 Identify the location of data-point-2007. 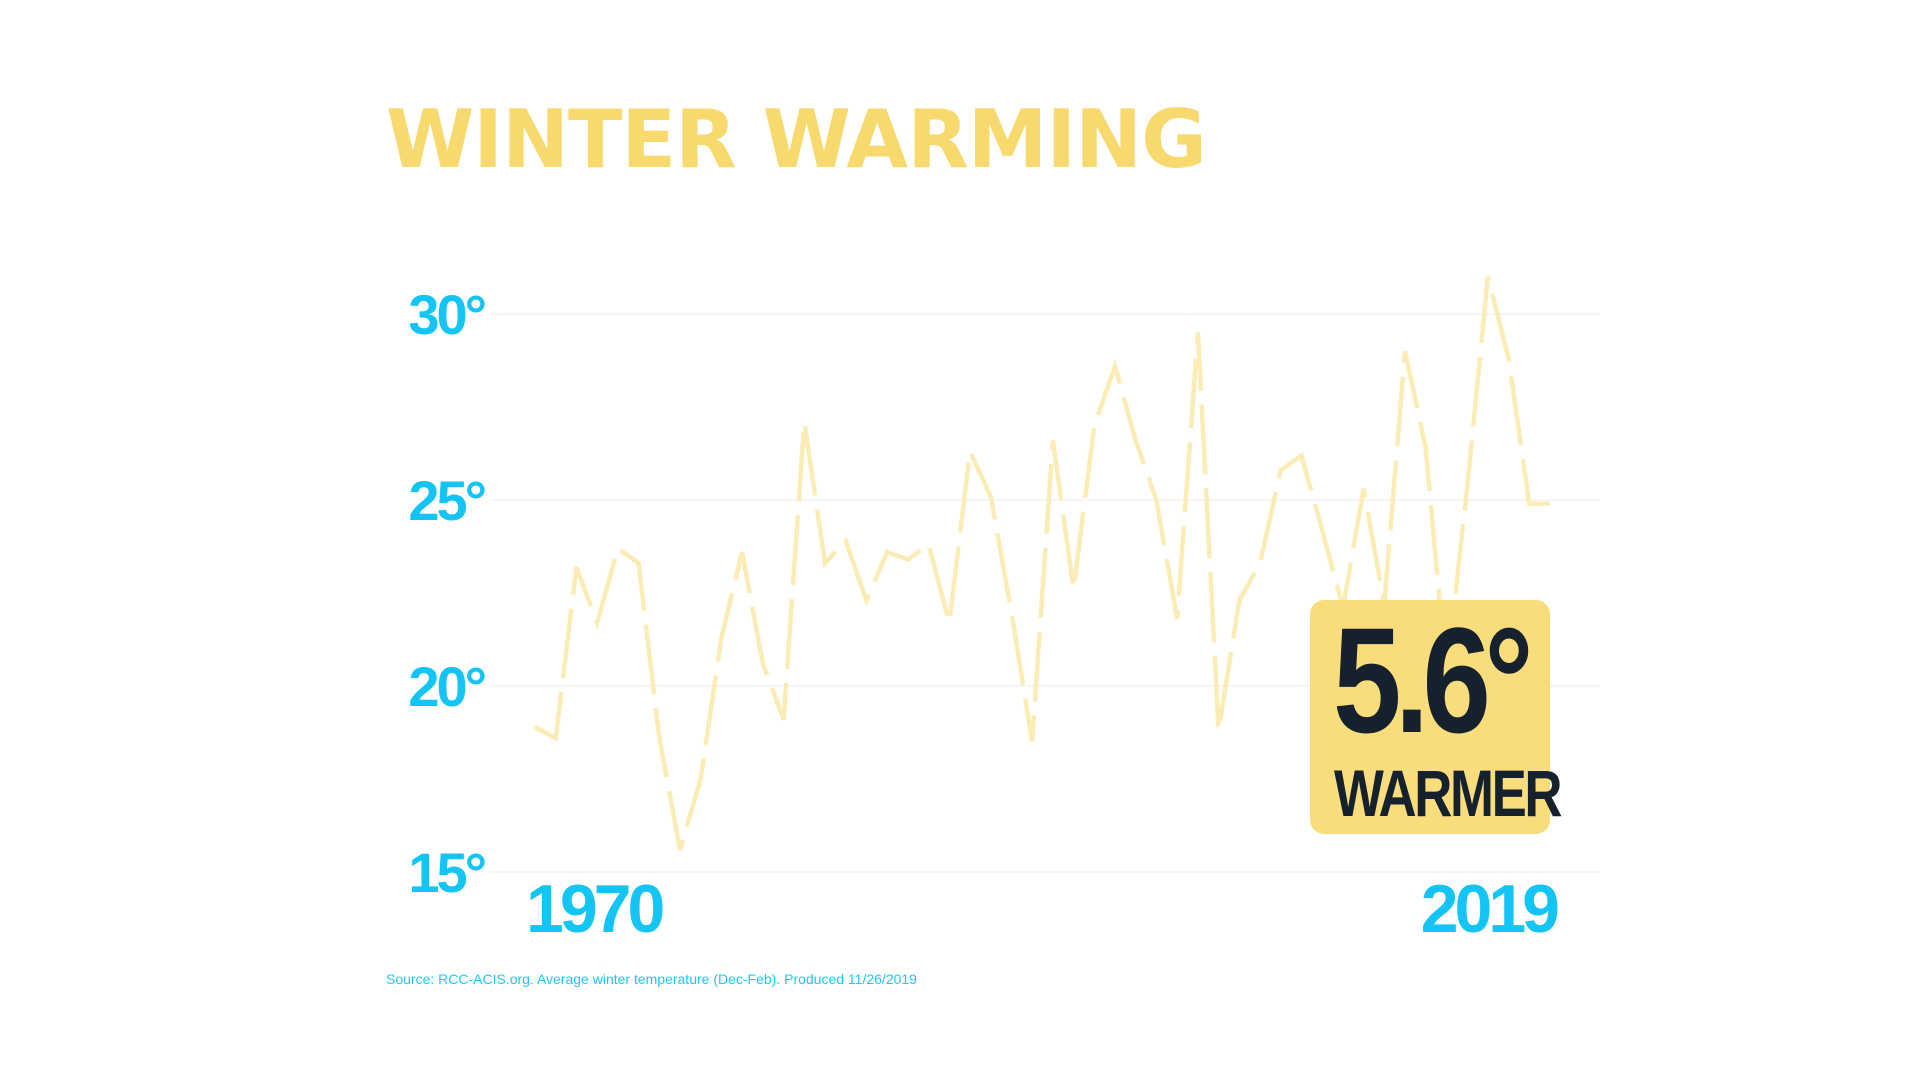
(1301, 455).